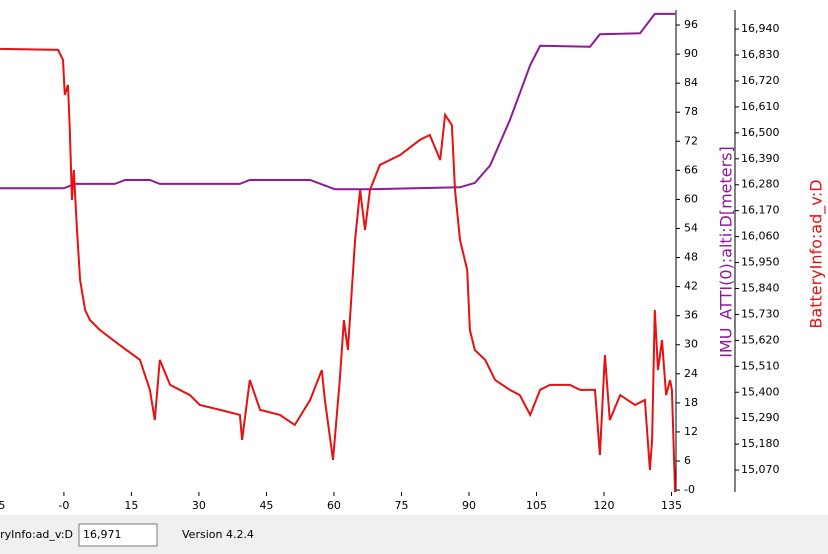 The image size is (828, 554). Describe the element at coordinates (760, 184) in the screenshot. I see `y2-tick-label: 16,280` at that location.